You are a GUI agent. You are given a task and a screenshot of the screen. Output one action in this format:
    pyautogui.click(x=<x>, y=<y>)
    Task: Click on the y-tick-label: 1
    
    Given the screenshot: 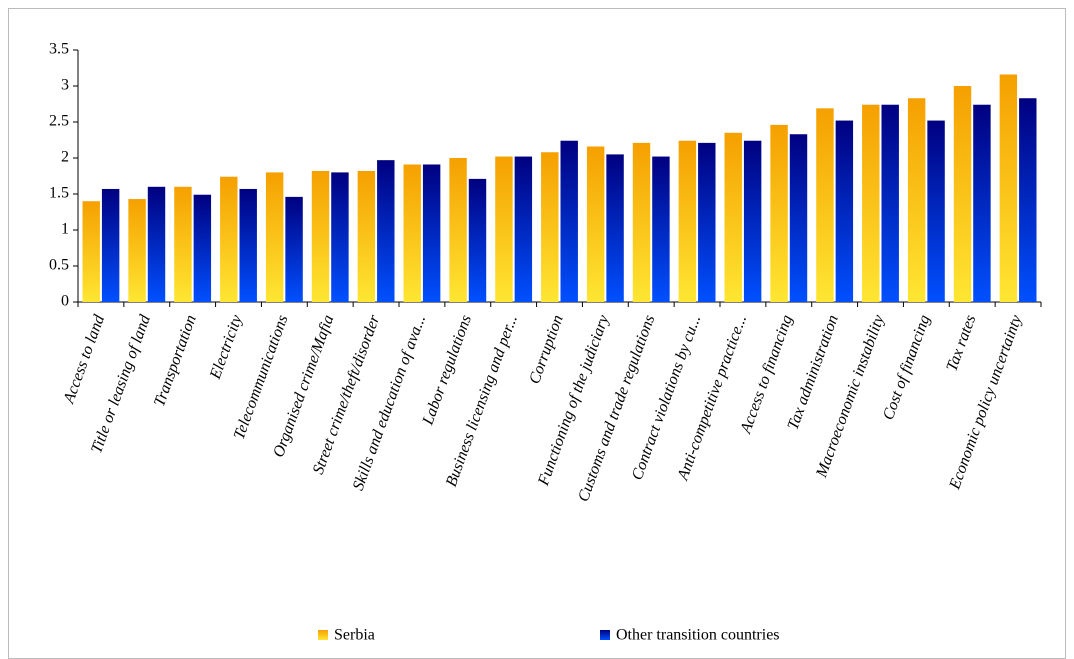 What is the action you would take?
    pyautogui.click(x=65, y=229)
    